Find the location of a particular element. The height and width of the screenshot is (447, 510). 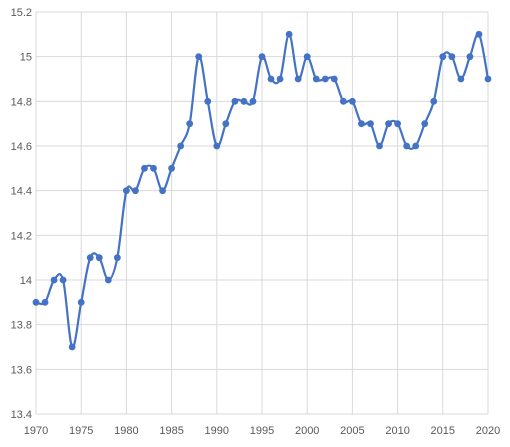

y-tick-label: 13.6 is located at coordinates (21, 370).